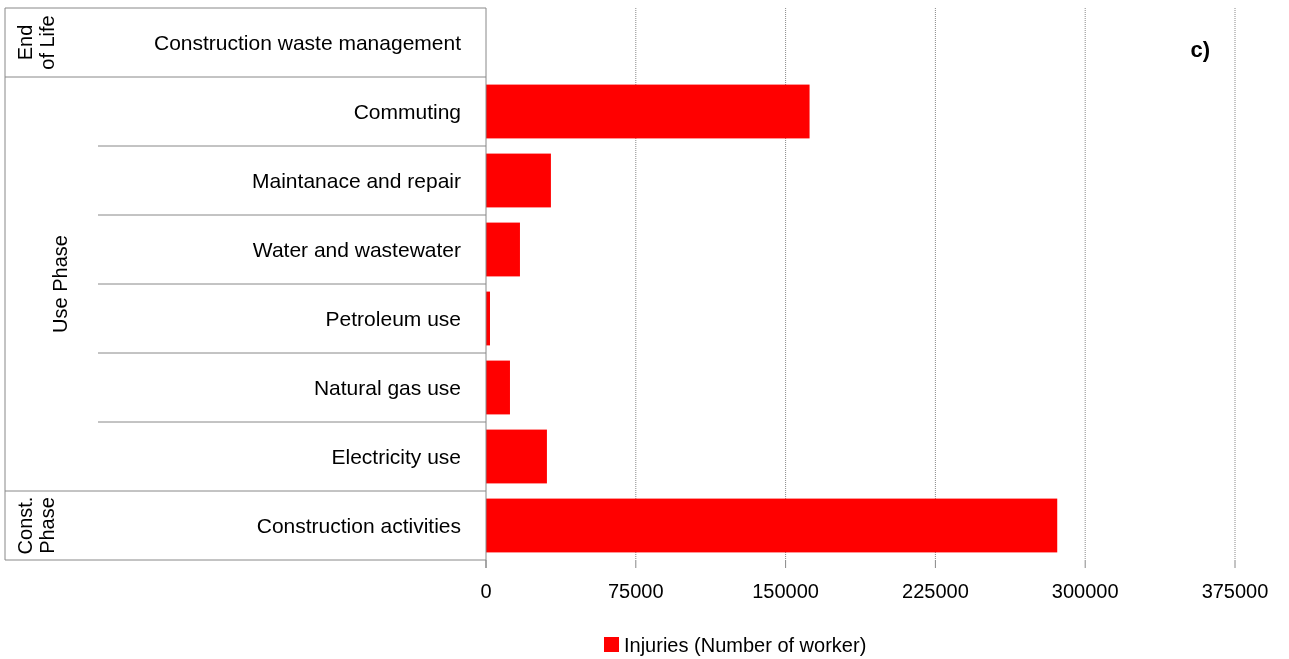  Describe the element at coordinates (1200, 49) in the screenshot. I see `annotation: c)` at that location.